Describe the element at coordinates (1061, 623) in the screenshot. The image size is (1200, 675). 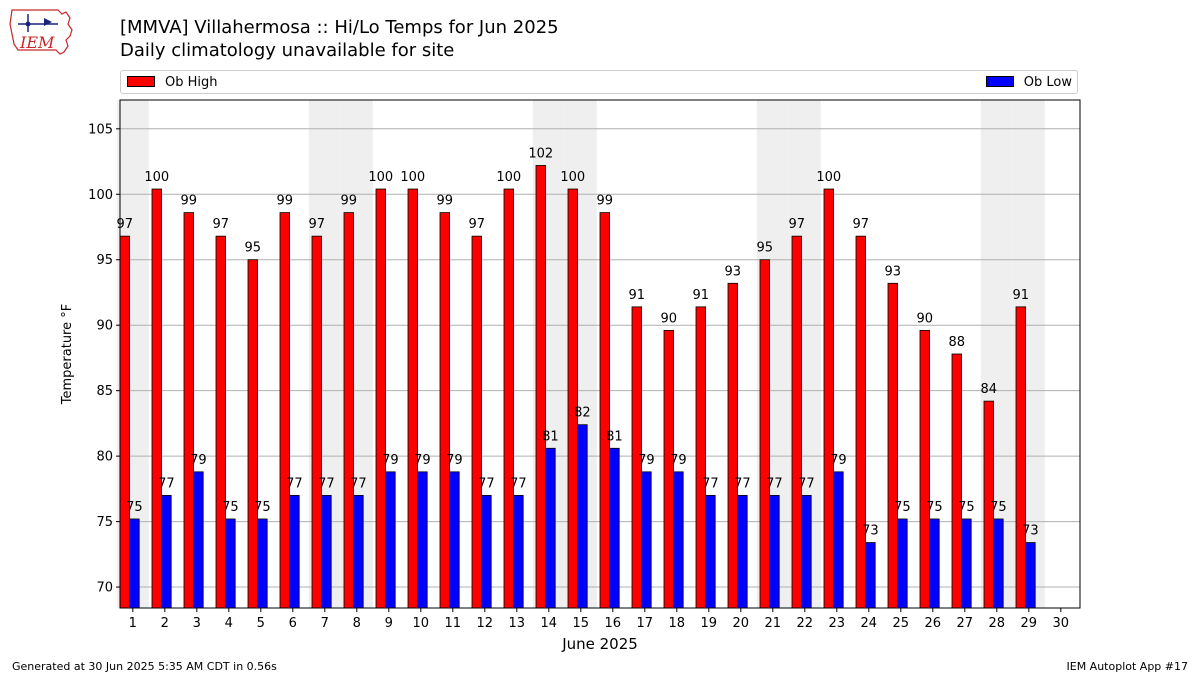
I see `x-tick-label: 30` at that location.